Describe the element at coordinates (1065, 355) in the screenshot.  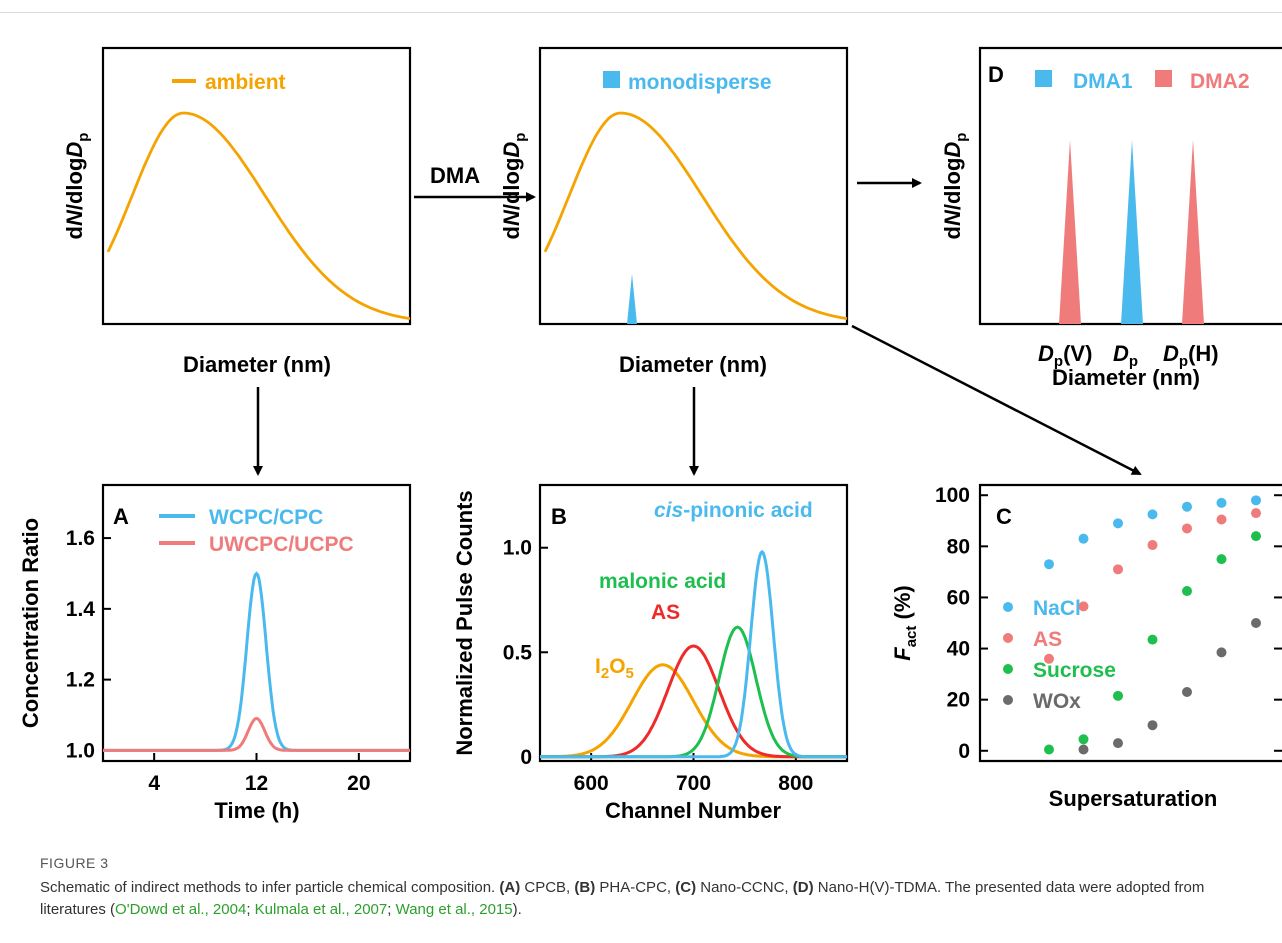
I see `tick-dp-v: Dp(V)` at that location.